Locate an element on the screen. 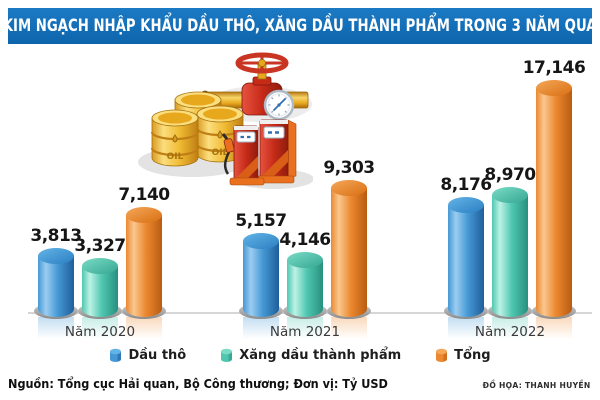 This screenshot has height=400, width=600. bar-tong-năm-2022 is located at coordinates (554, 202).